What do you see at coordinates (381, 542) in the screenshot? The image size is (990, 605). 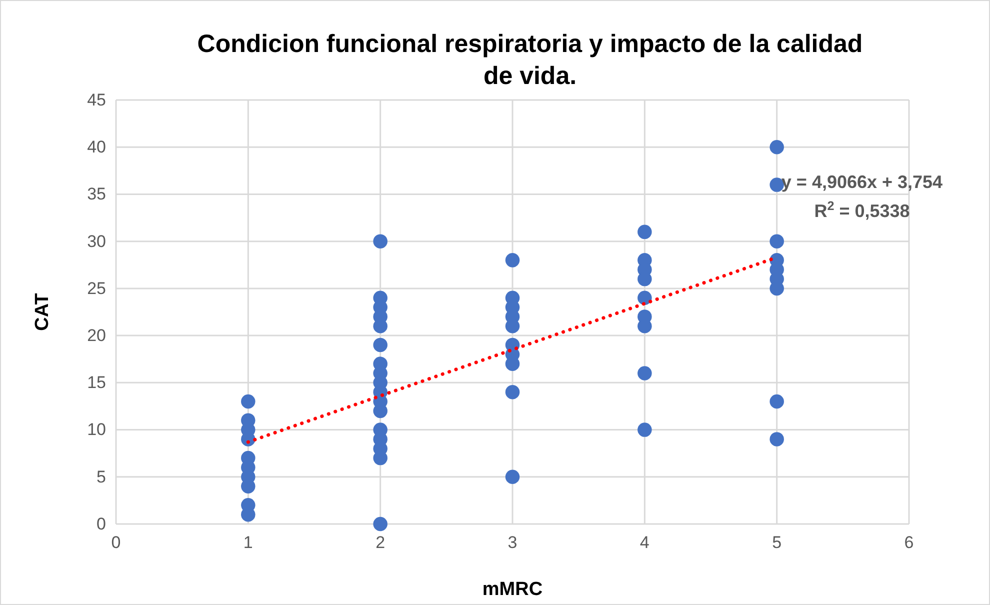 I see `x-tick-label: 2` at bounding box center [381, 542].